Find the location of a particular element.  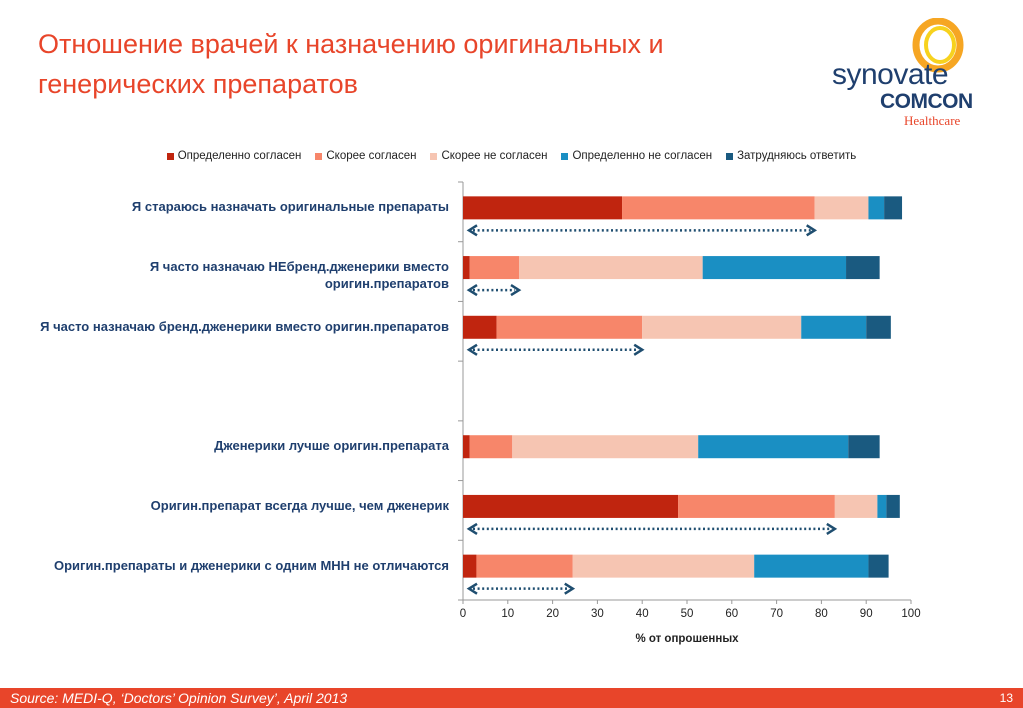

legend-item: Определенно не согласен is located at coordinates (636, 156).